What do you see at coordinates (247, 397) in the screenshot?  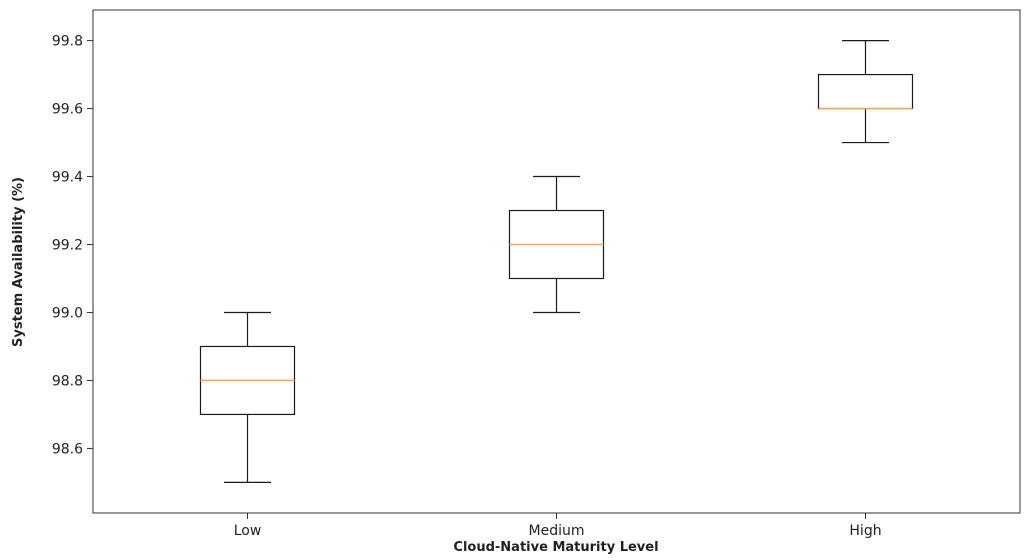 I see `box-low` at bounding box center [247, 397].